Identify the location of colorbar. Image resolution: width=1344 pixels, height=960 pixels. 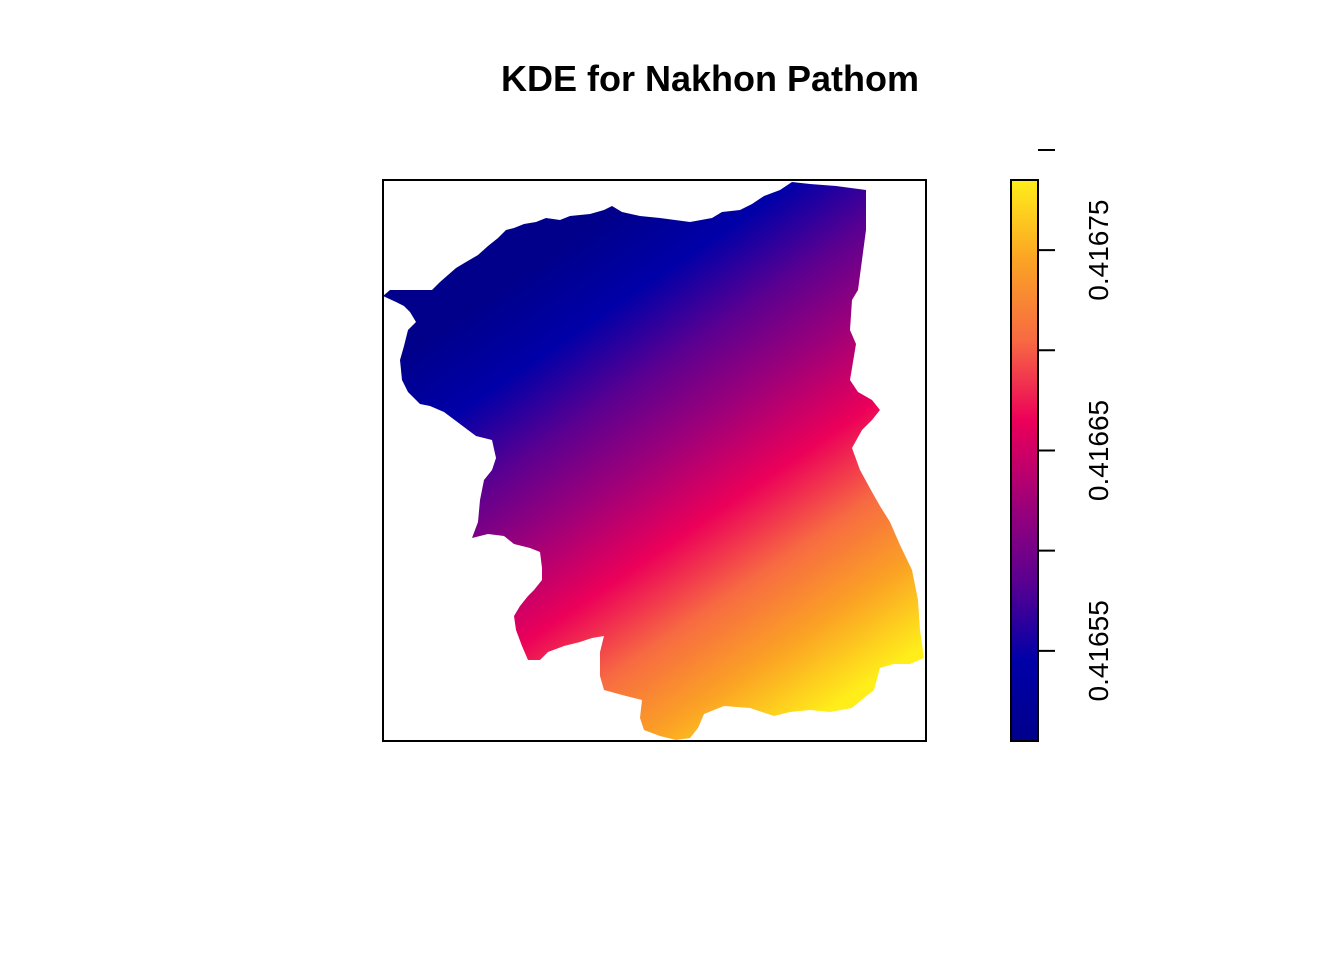
(1024, 460).